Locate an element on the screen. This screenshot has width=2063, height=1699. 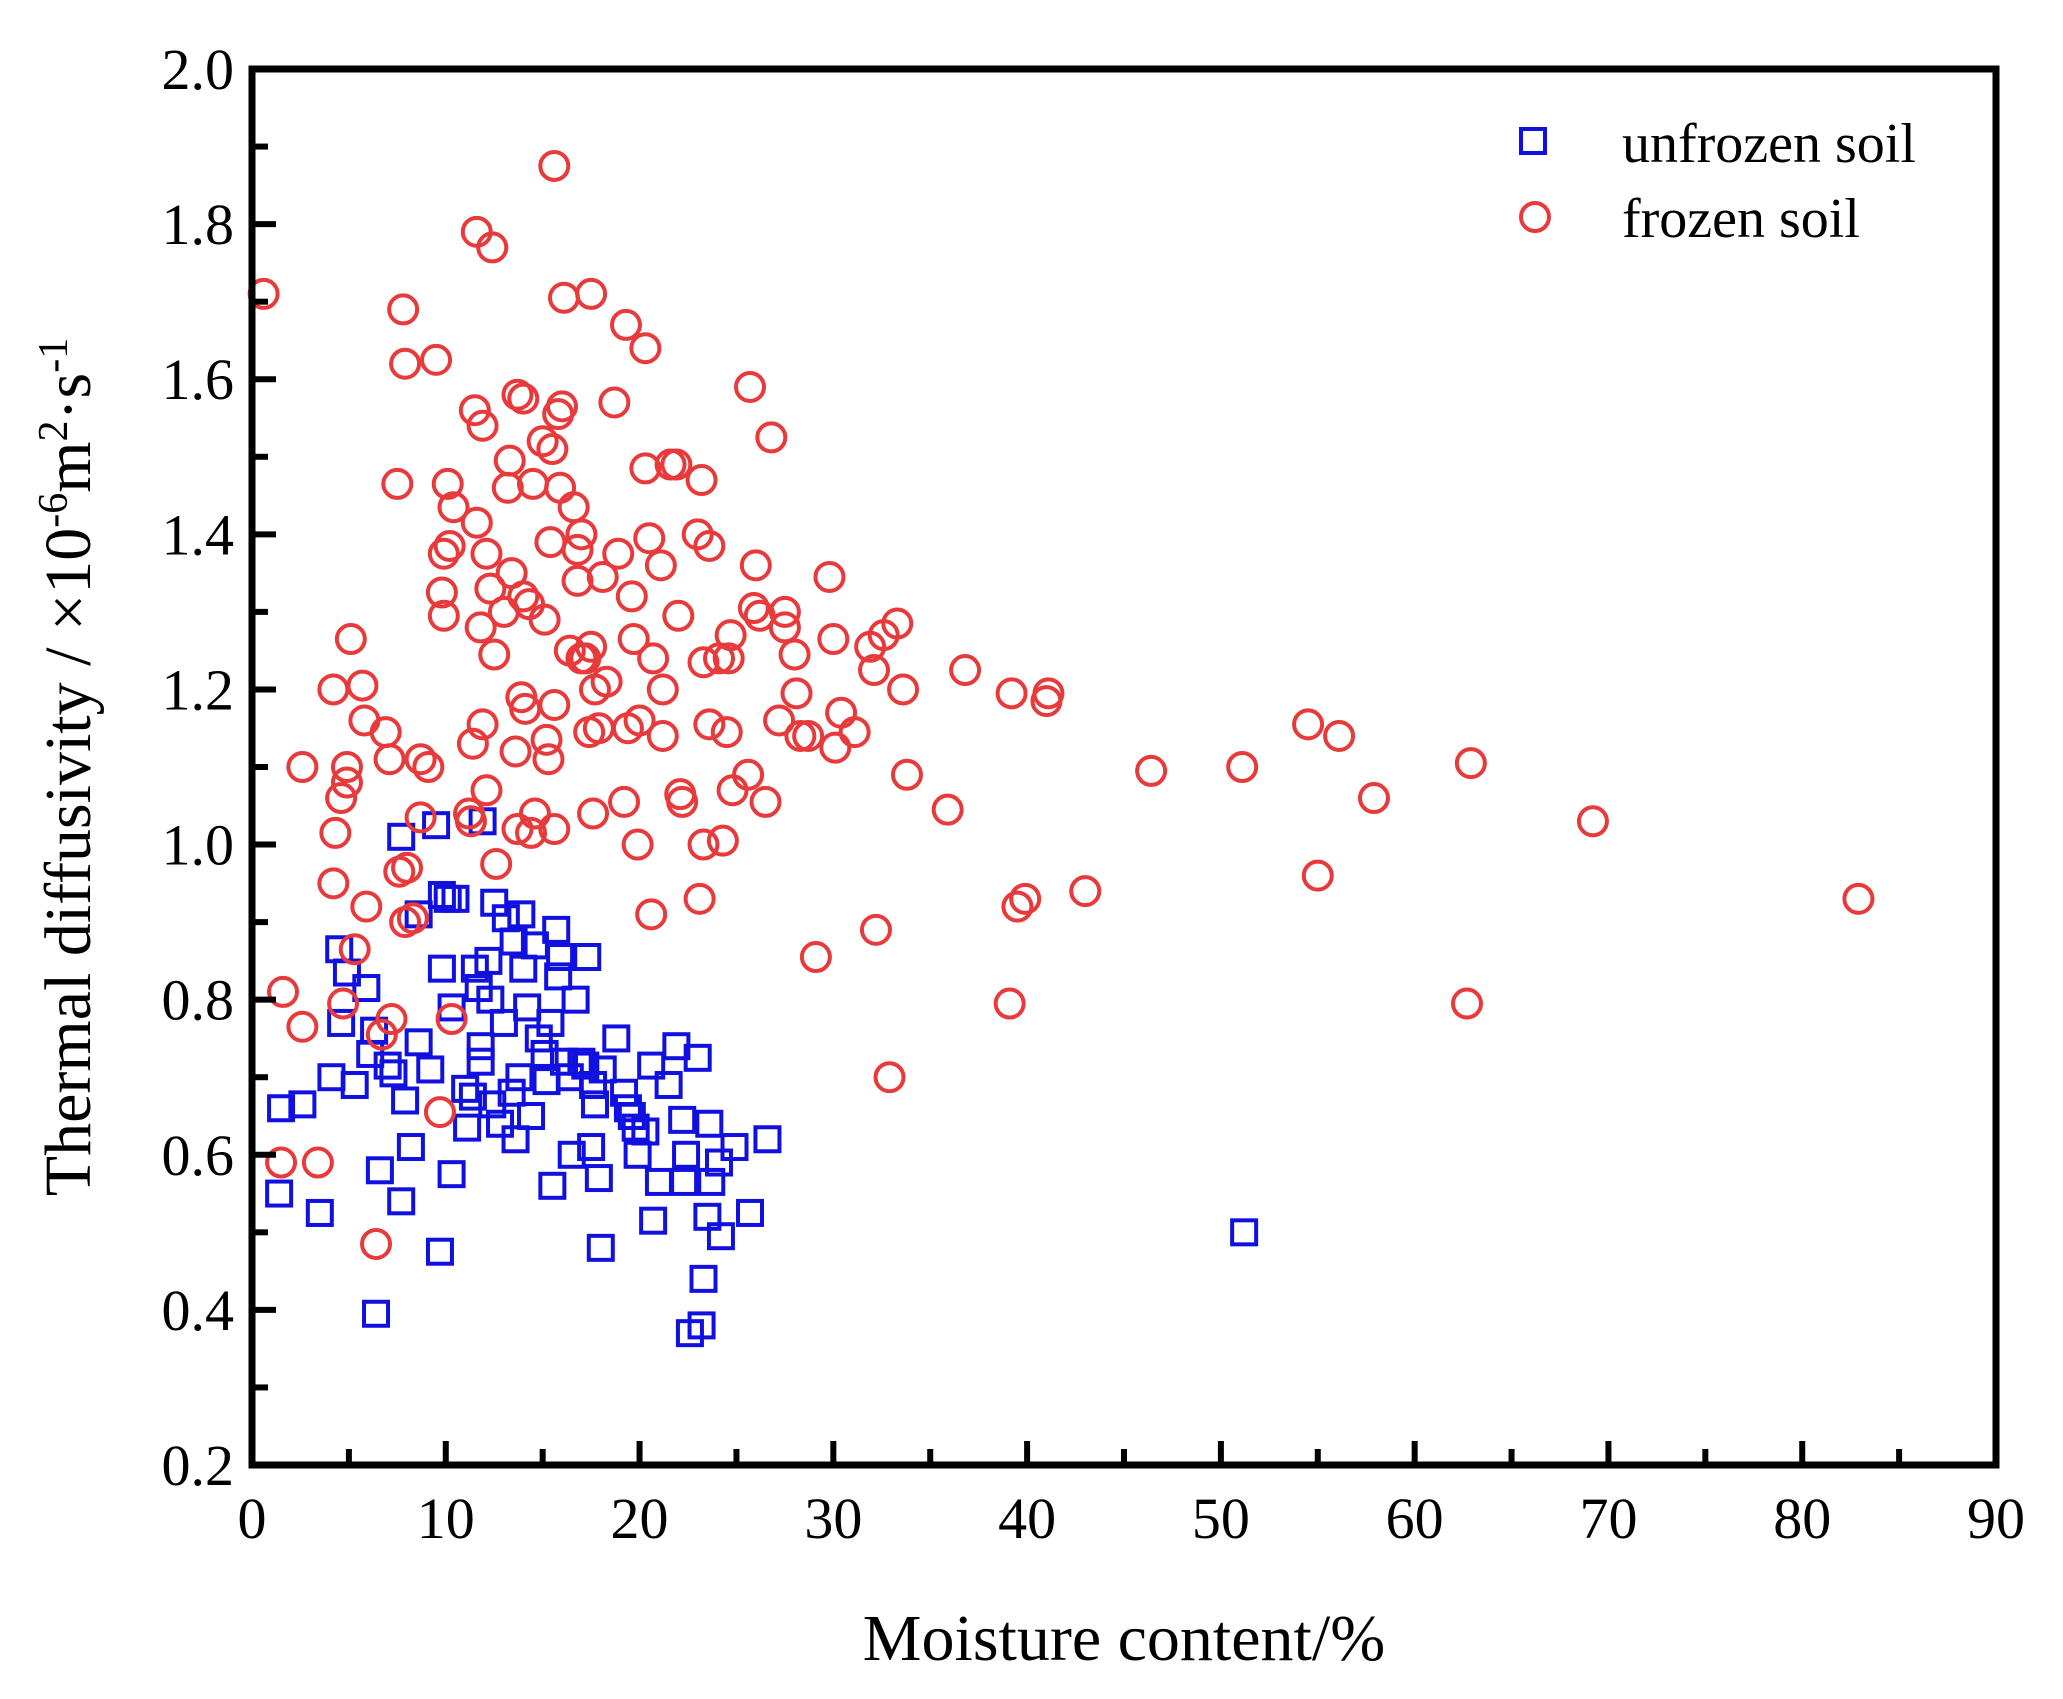
y-tick-label: 0.2 is located at coordinates (198, 1465).